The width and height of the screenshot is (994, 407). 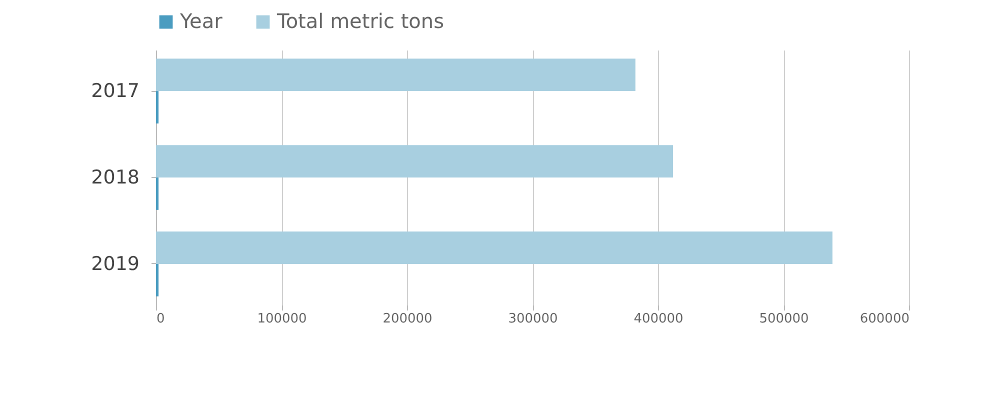 What do you see at coordinates (360, 21) in the screenshot?
I see `legend-label: Total metric tons` at bounding box center [360, 21].